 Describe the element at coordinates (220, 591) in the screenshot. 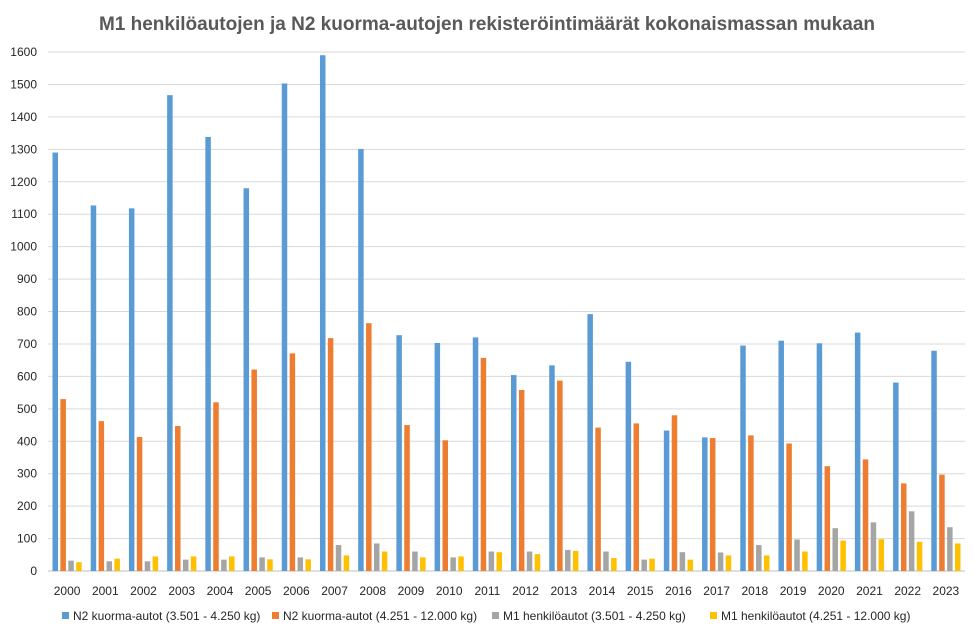

I see `x-tick-label: 2004` at that location.